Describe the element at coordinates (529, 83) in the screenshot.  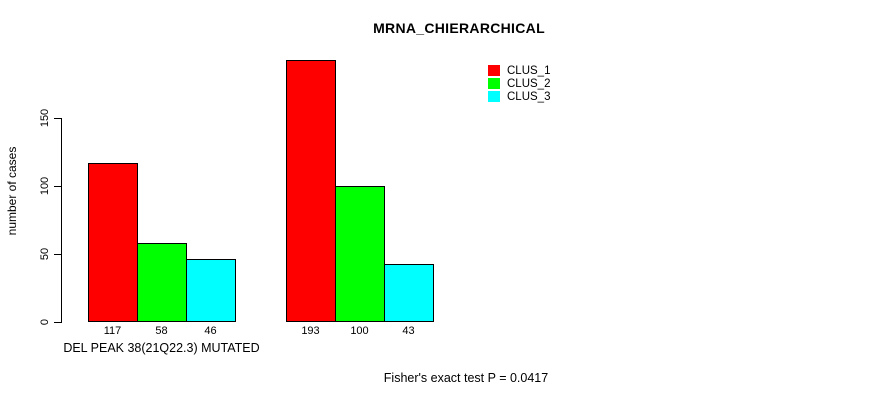
I see `legend-label: CLUS_2` at that location.